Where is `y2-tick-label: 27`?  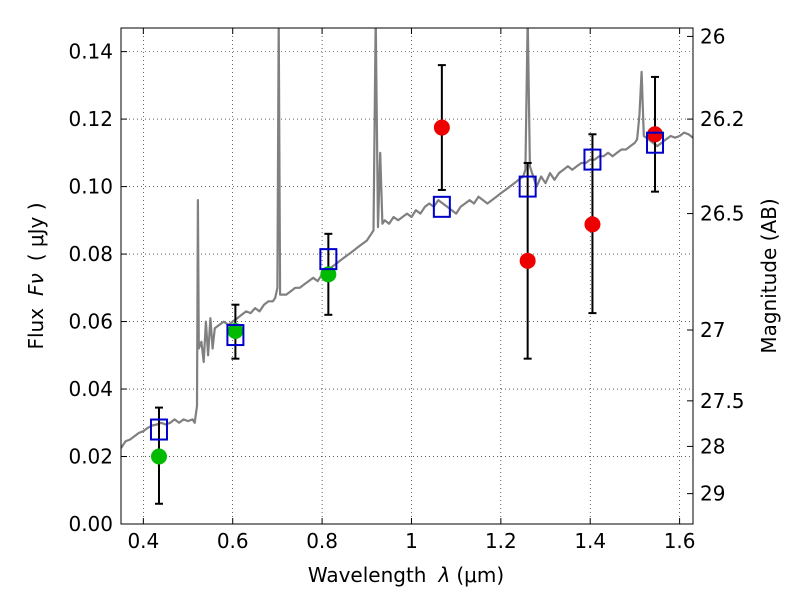
y2-tick-label: 27 is located at coordinates (712, 330).